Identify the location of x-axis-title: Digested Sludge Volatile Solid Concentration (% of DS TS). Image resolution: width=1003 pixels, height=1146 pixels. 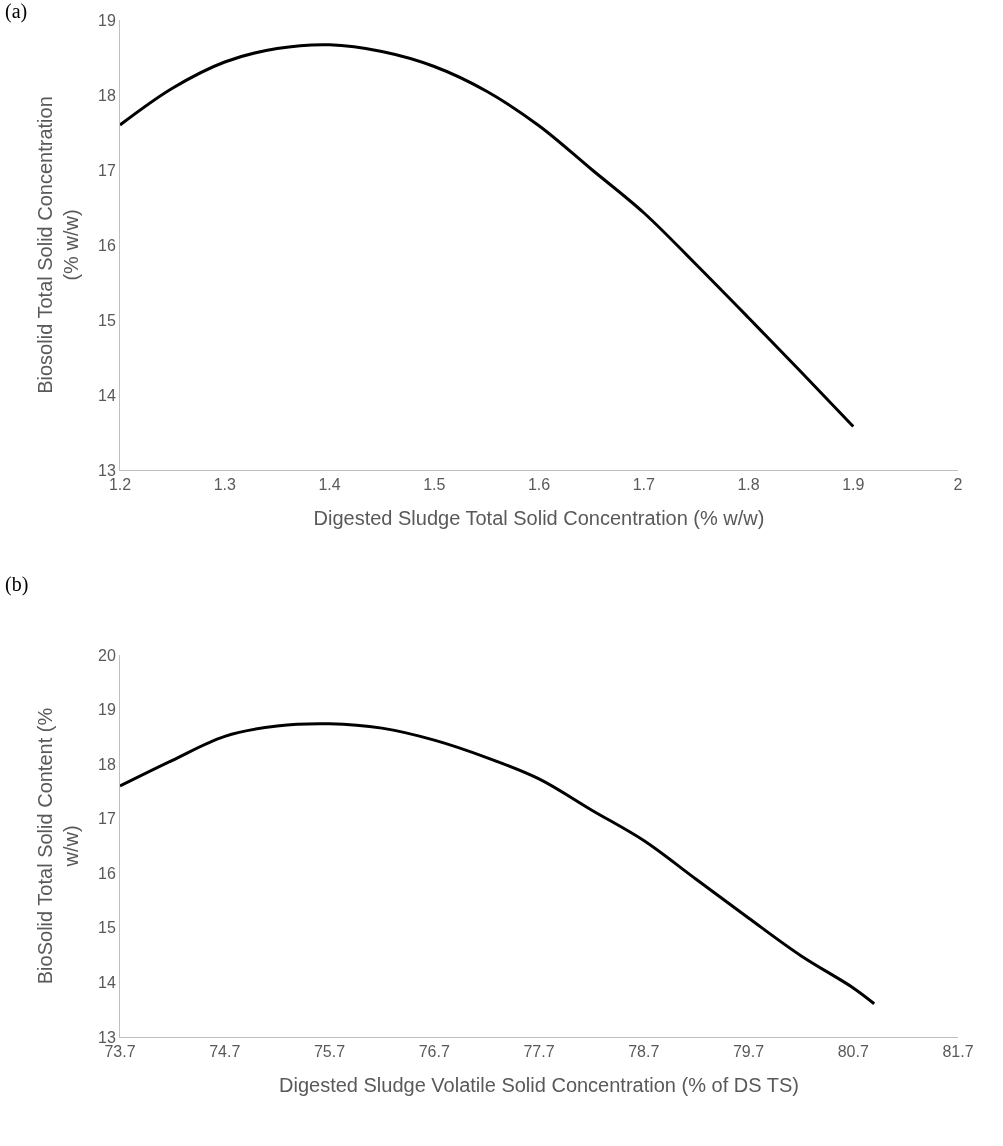
(539, 1084).